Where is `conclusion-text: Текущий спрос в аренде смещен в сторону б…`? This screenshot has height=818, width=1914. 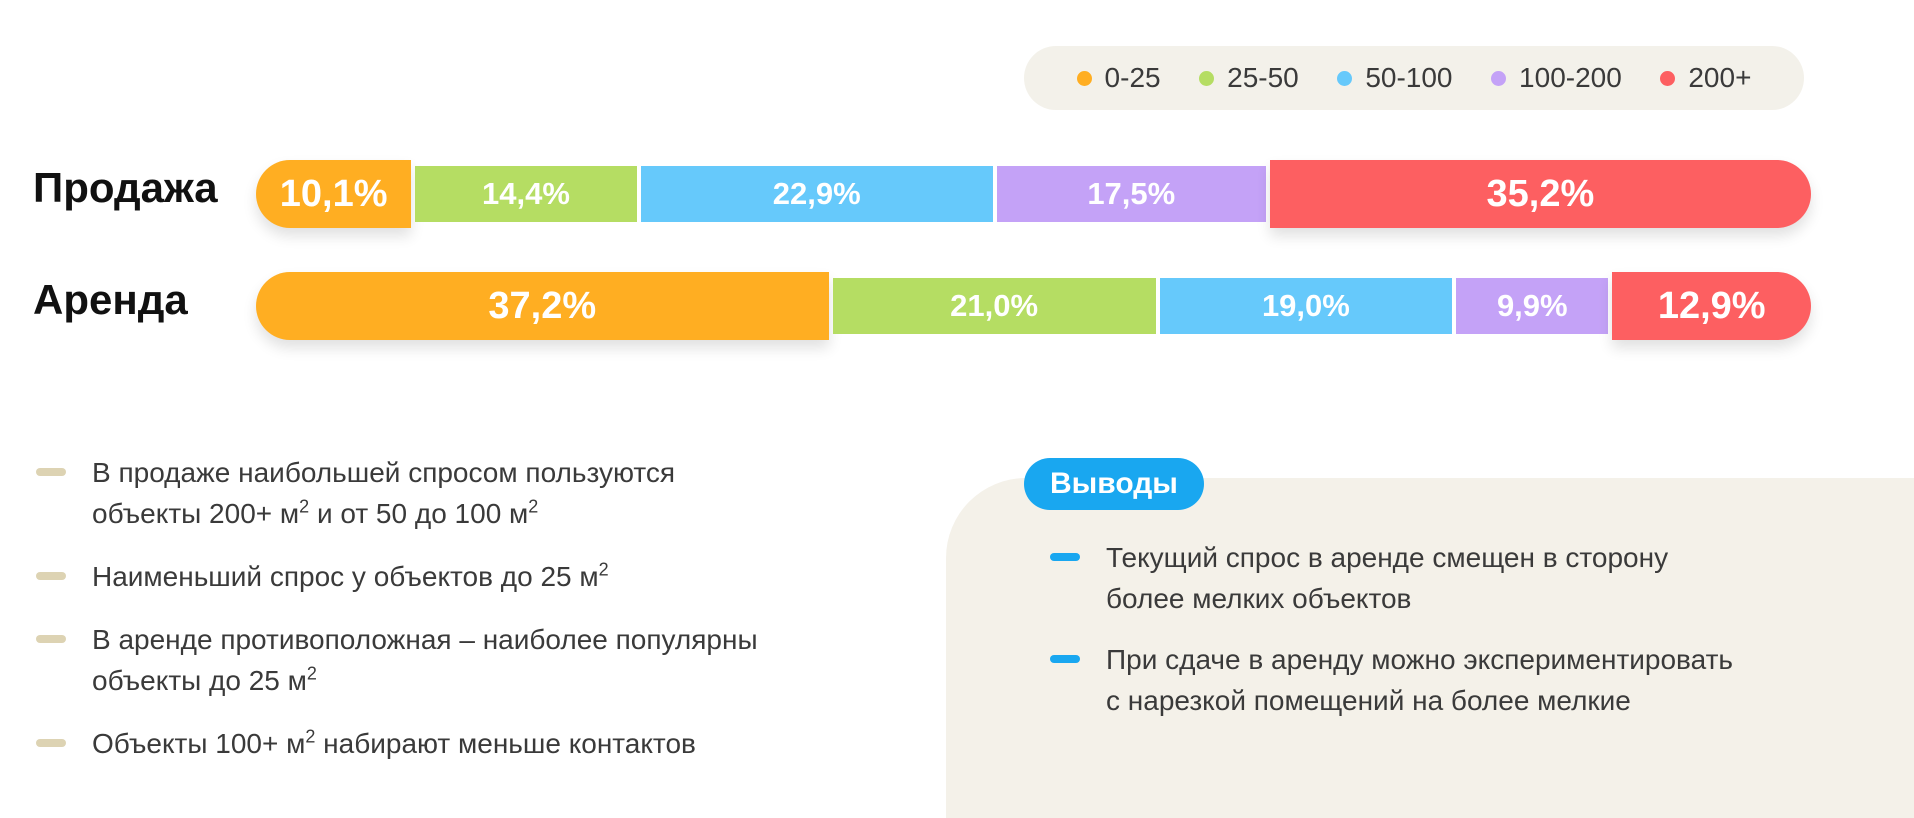
conclusion-text: Текущий спрос в аренде смещен в сторону б… is located at coordinates (1387, 578).